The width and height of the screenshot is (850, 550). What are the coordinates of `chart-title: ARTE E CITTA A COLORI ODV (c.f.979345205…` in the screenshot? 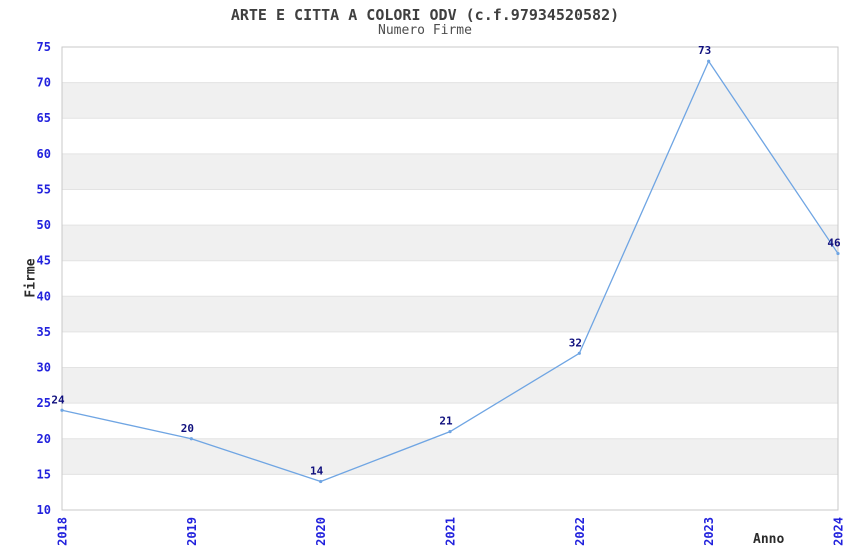 It's located at (425, 15).